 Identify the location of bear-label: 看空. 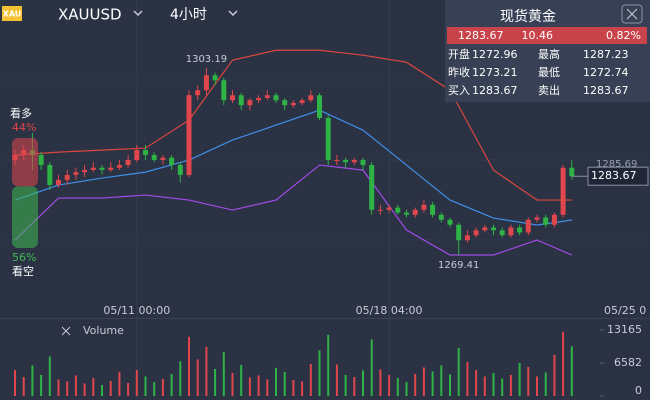
(23, 271).